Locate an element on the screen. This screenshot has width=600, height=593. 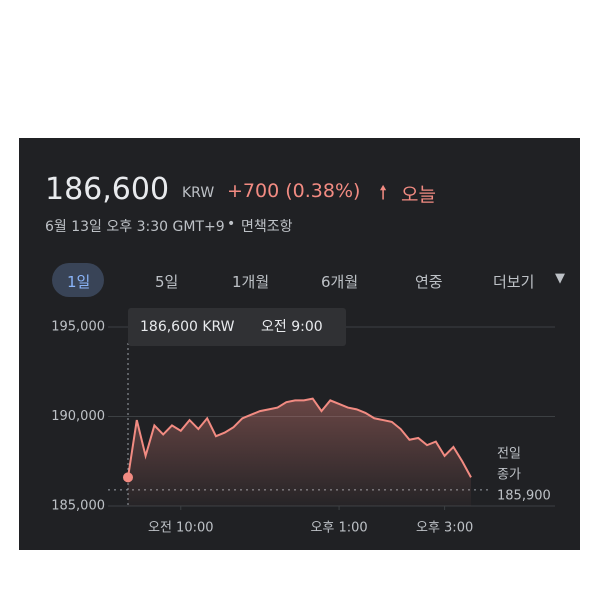
tab: 1일 is located at coordinates (79, 282).